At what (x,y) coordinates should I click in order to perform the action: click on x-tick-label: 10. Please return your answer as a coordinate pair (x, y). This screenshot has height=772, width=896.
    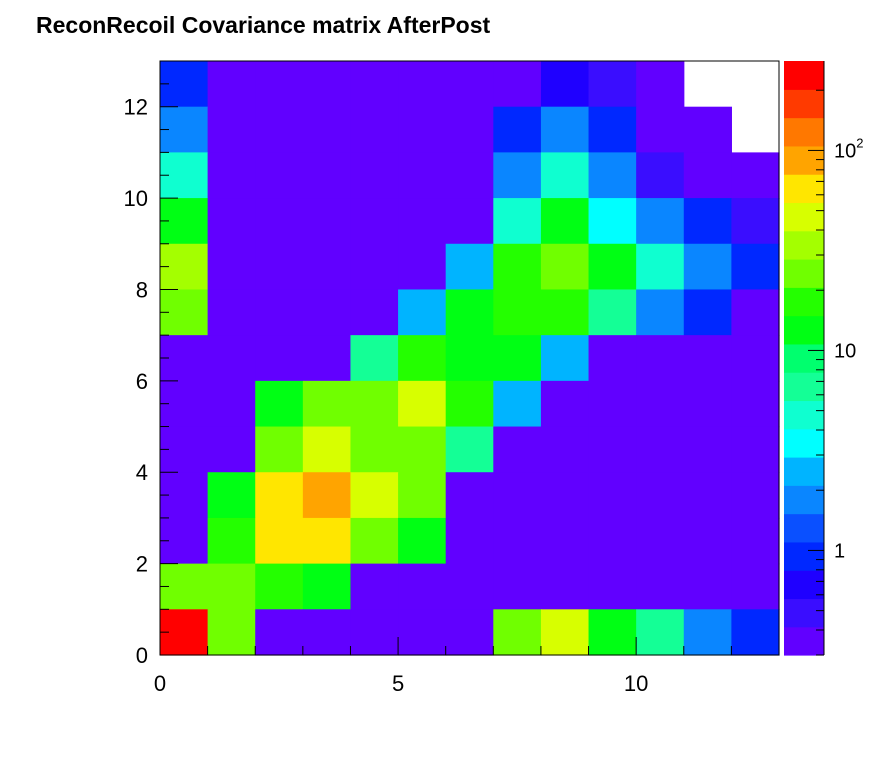
    Looking at the image, I should click on (636, 683).